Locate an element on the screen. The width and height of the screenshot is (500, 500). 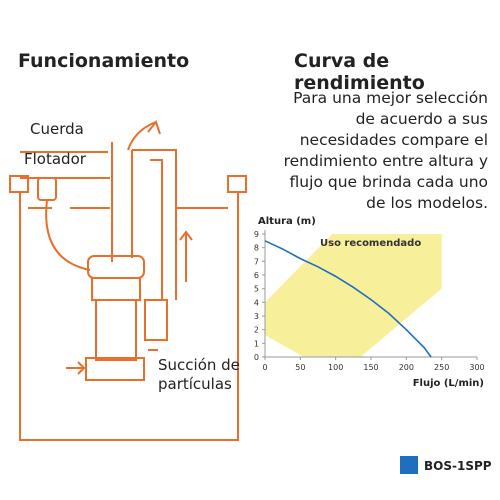
legend-label: BOS-1SPP is located at coordinates (458, 466).